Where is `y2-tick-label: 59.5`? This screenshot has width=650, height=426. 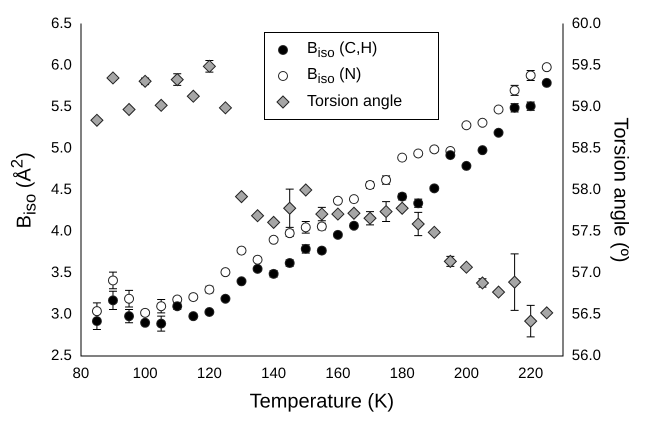
y2-tick-label: 59.5 is located at coordinates (587, 65).